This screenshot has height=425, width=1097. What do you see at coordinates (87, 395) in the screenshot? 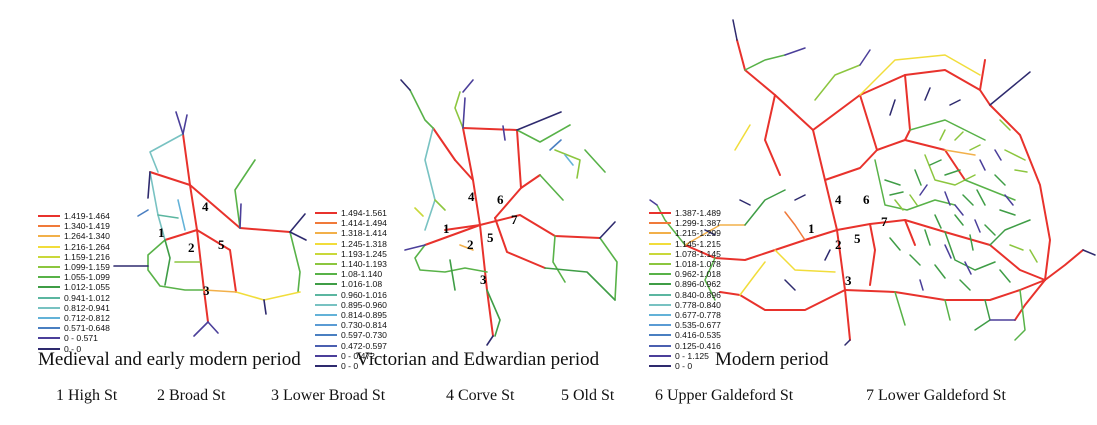
I see `key-high-st: 1 High St` at bounding box center [87, 395].